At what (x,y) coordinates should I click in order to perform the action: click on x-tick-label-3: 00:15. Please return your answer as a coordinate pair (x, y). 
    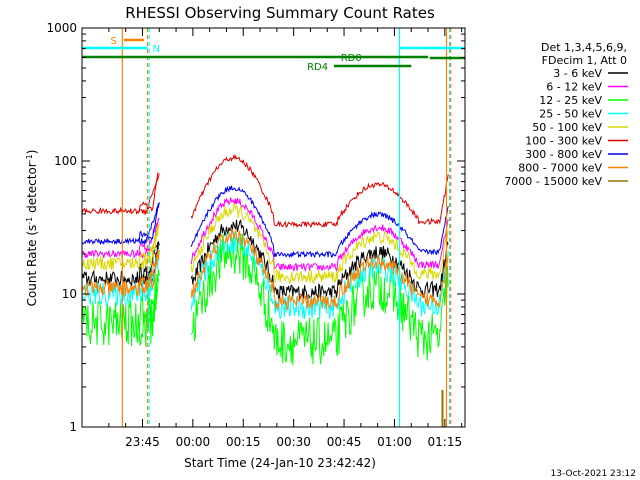
    Looking at the image, I should click on (243, 442).